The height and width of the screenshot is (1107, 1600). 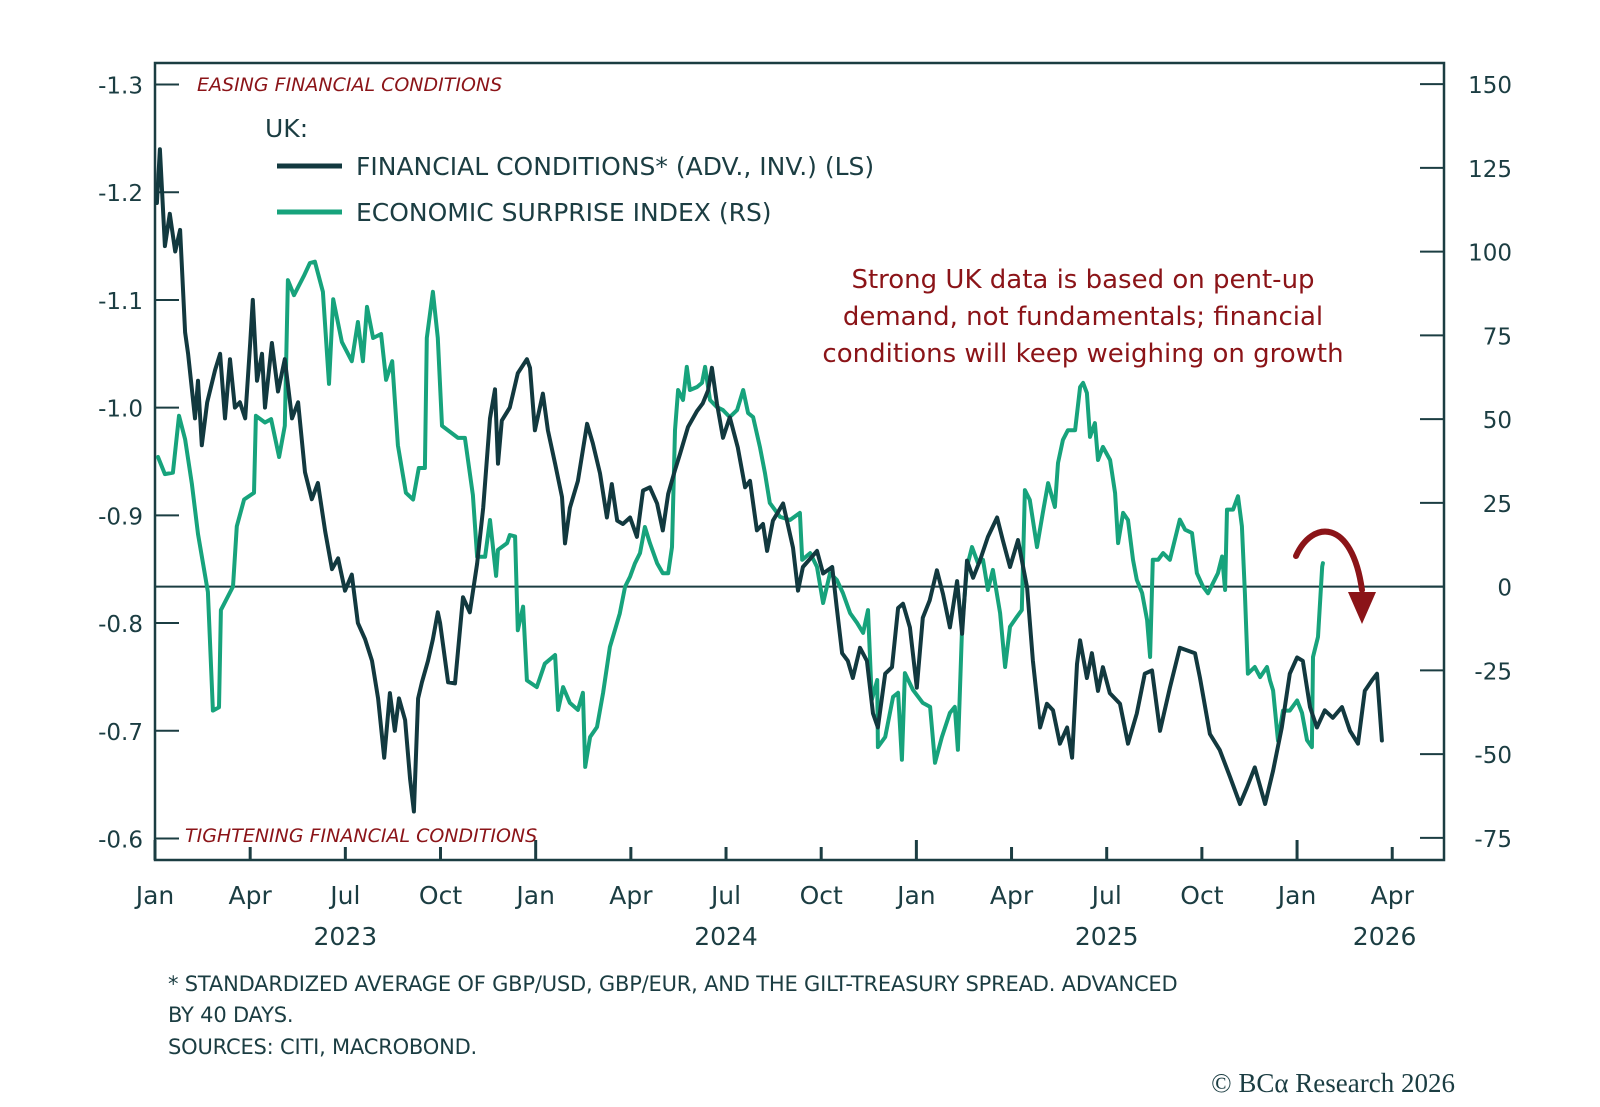 What do you see at coordinates (1490, 86) in the screenshot?
I see `right-tick-label: 150` at bounding box center [1490, 86].